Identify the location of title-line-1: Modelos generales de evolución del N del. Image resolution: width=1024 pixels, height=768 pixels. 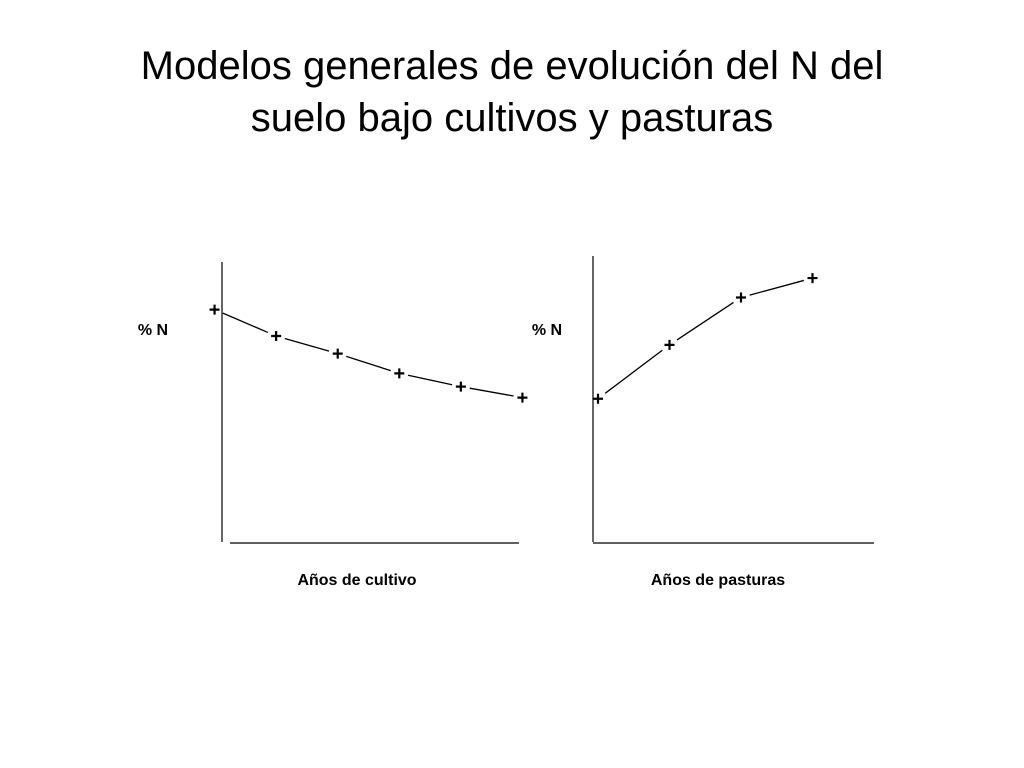
(512, 66).